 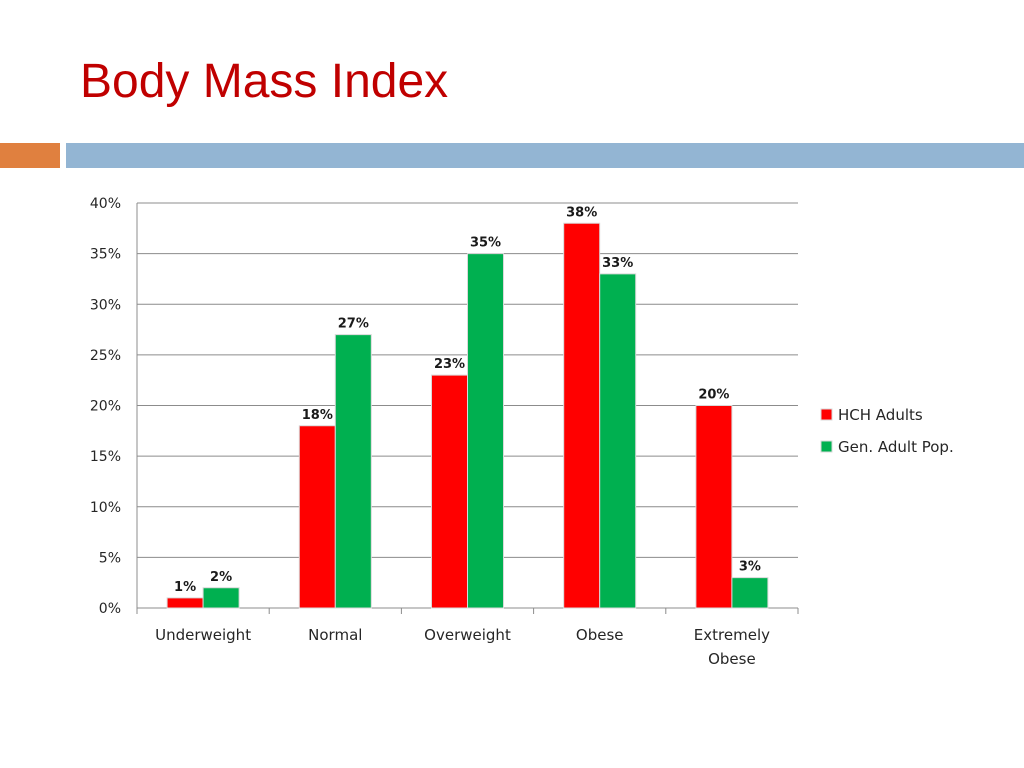 What do you see at coordinates (880, 415) in the screenshot?
I see `legend-label: HCH Adults` at bounding box center [880, 415].